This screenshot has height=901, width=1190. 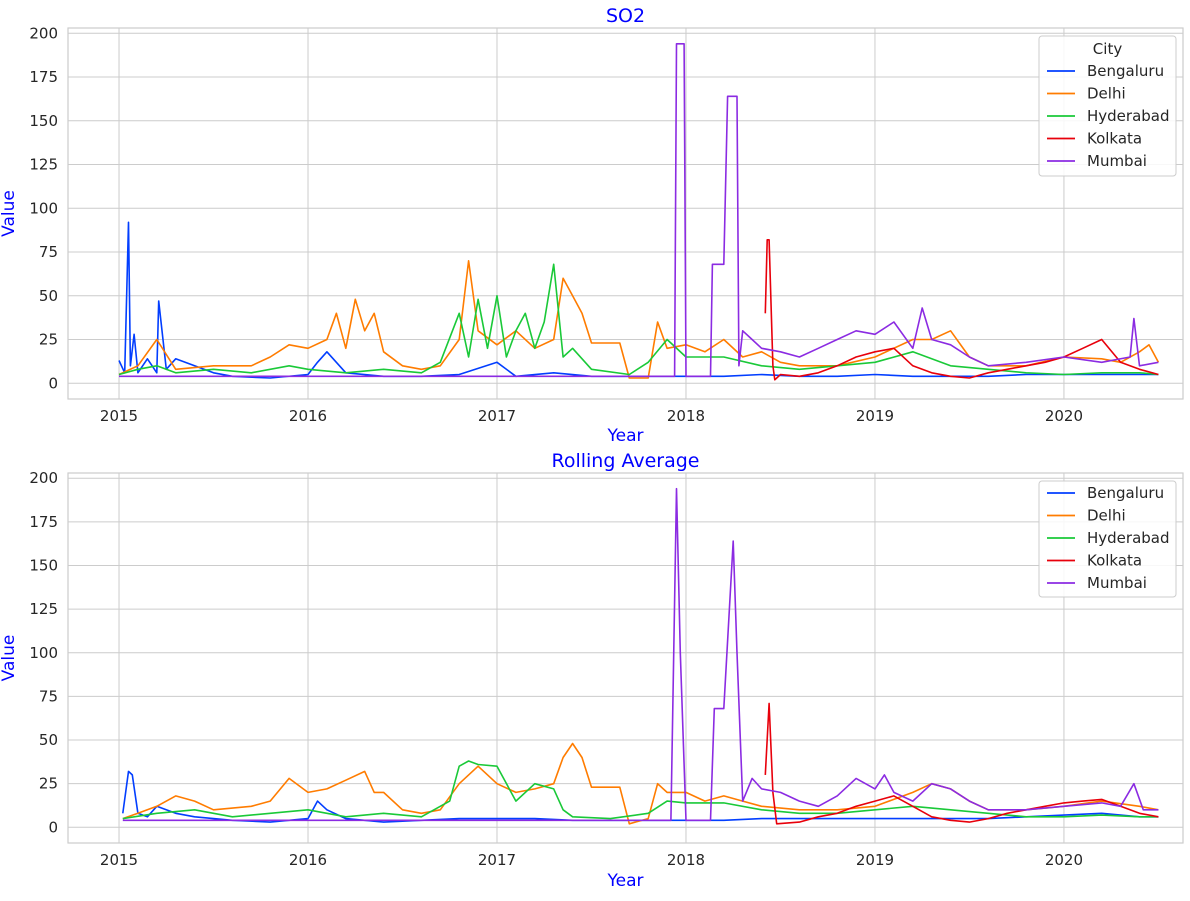 I want to click on legend: Bengaluru Delhi Hyderabad Kolkata Mumbai, so click(x=1107, y=539).